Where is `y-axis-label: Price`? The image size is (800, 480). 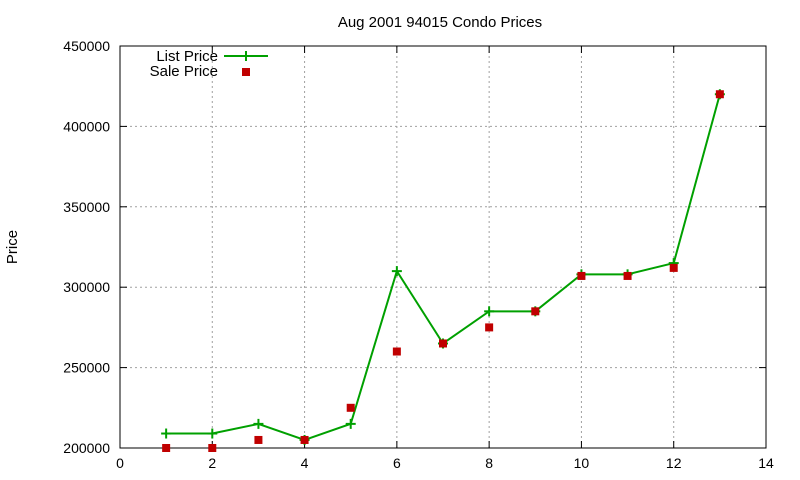
y-axis-label: Price is located at coordinates (12, 247).